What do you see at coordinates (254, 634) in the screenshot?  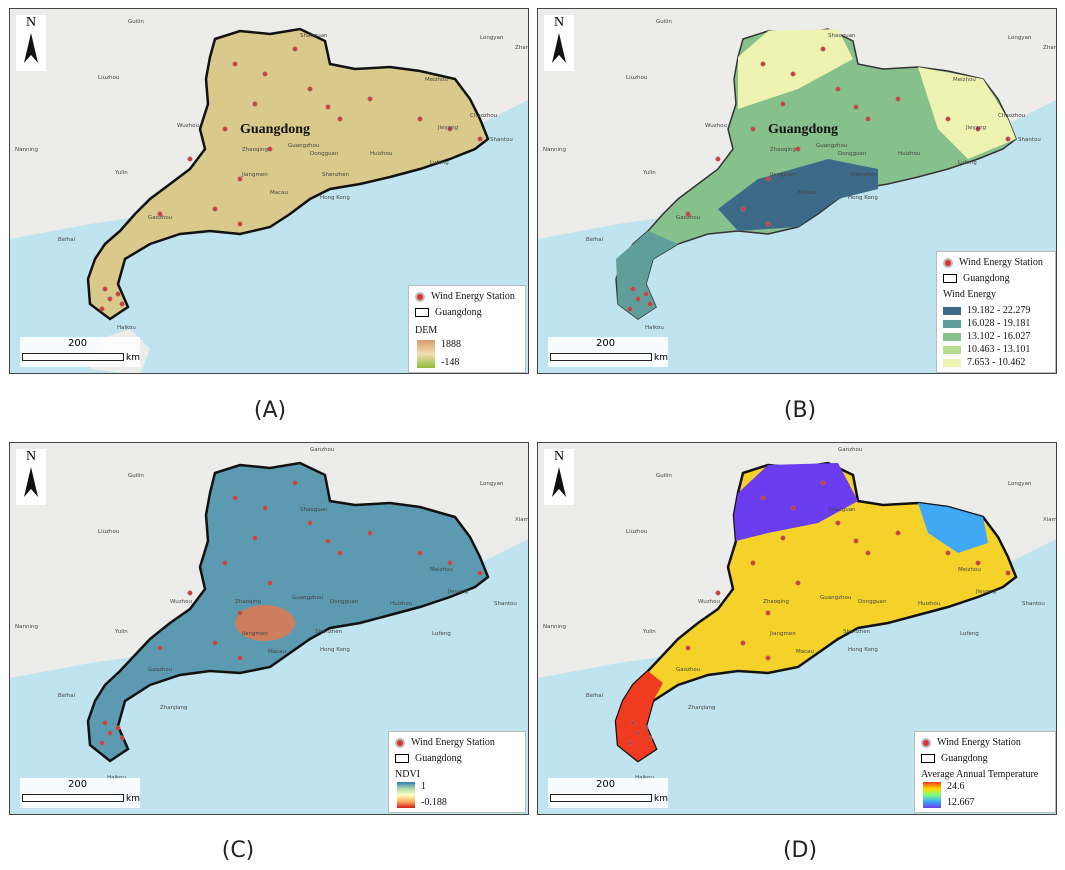 I see `place-label: Jiangmen` at bounding box center [254, 634].